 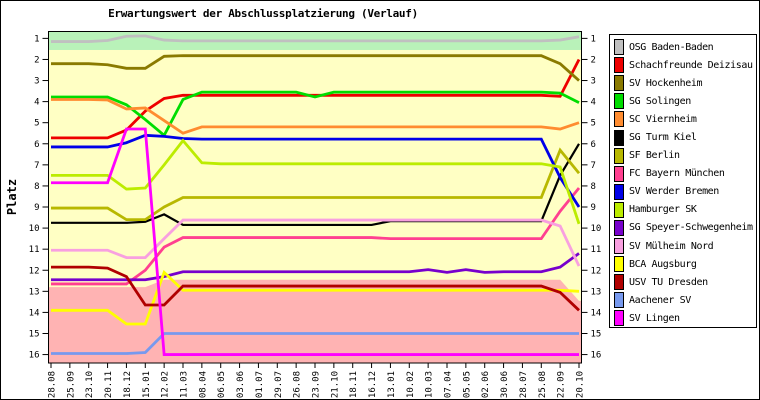 What do you see at coordinates (671, 47) in the screenshot?
I see `legend-label: OSG Baden-Baden` at bounding box center [671, 47].